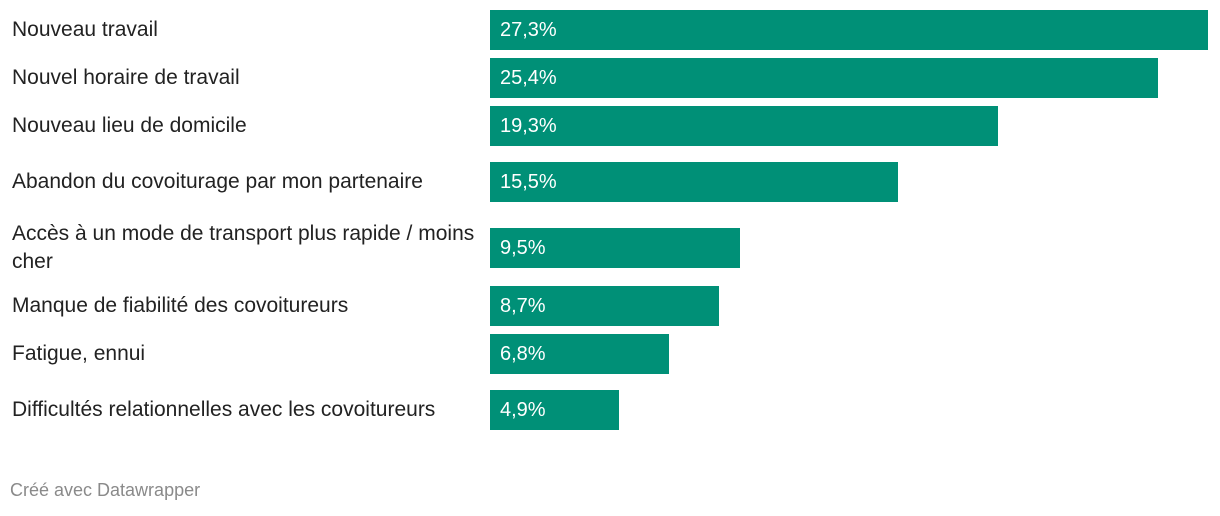 The width and height of the screenshot is (1220, 516). I want to click on bar: 27,3%, so click(849, 30).